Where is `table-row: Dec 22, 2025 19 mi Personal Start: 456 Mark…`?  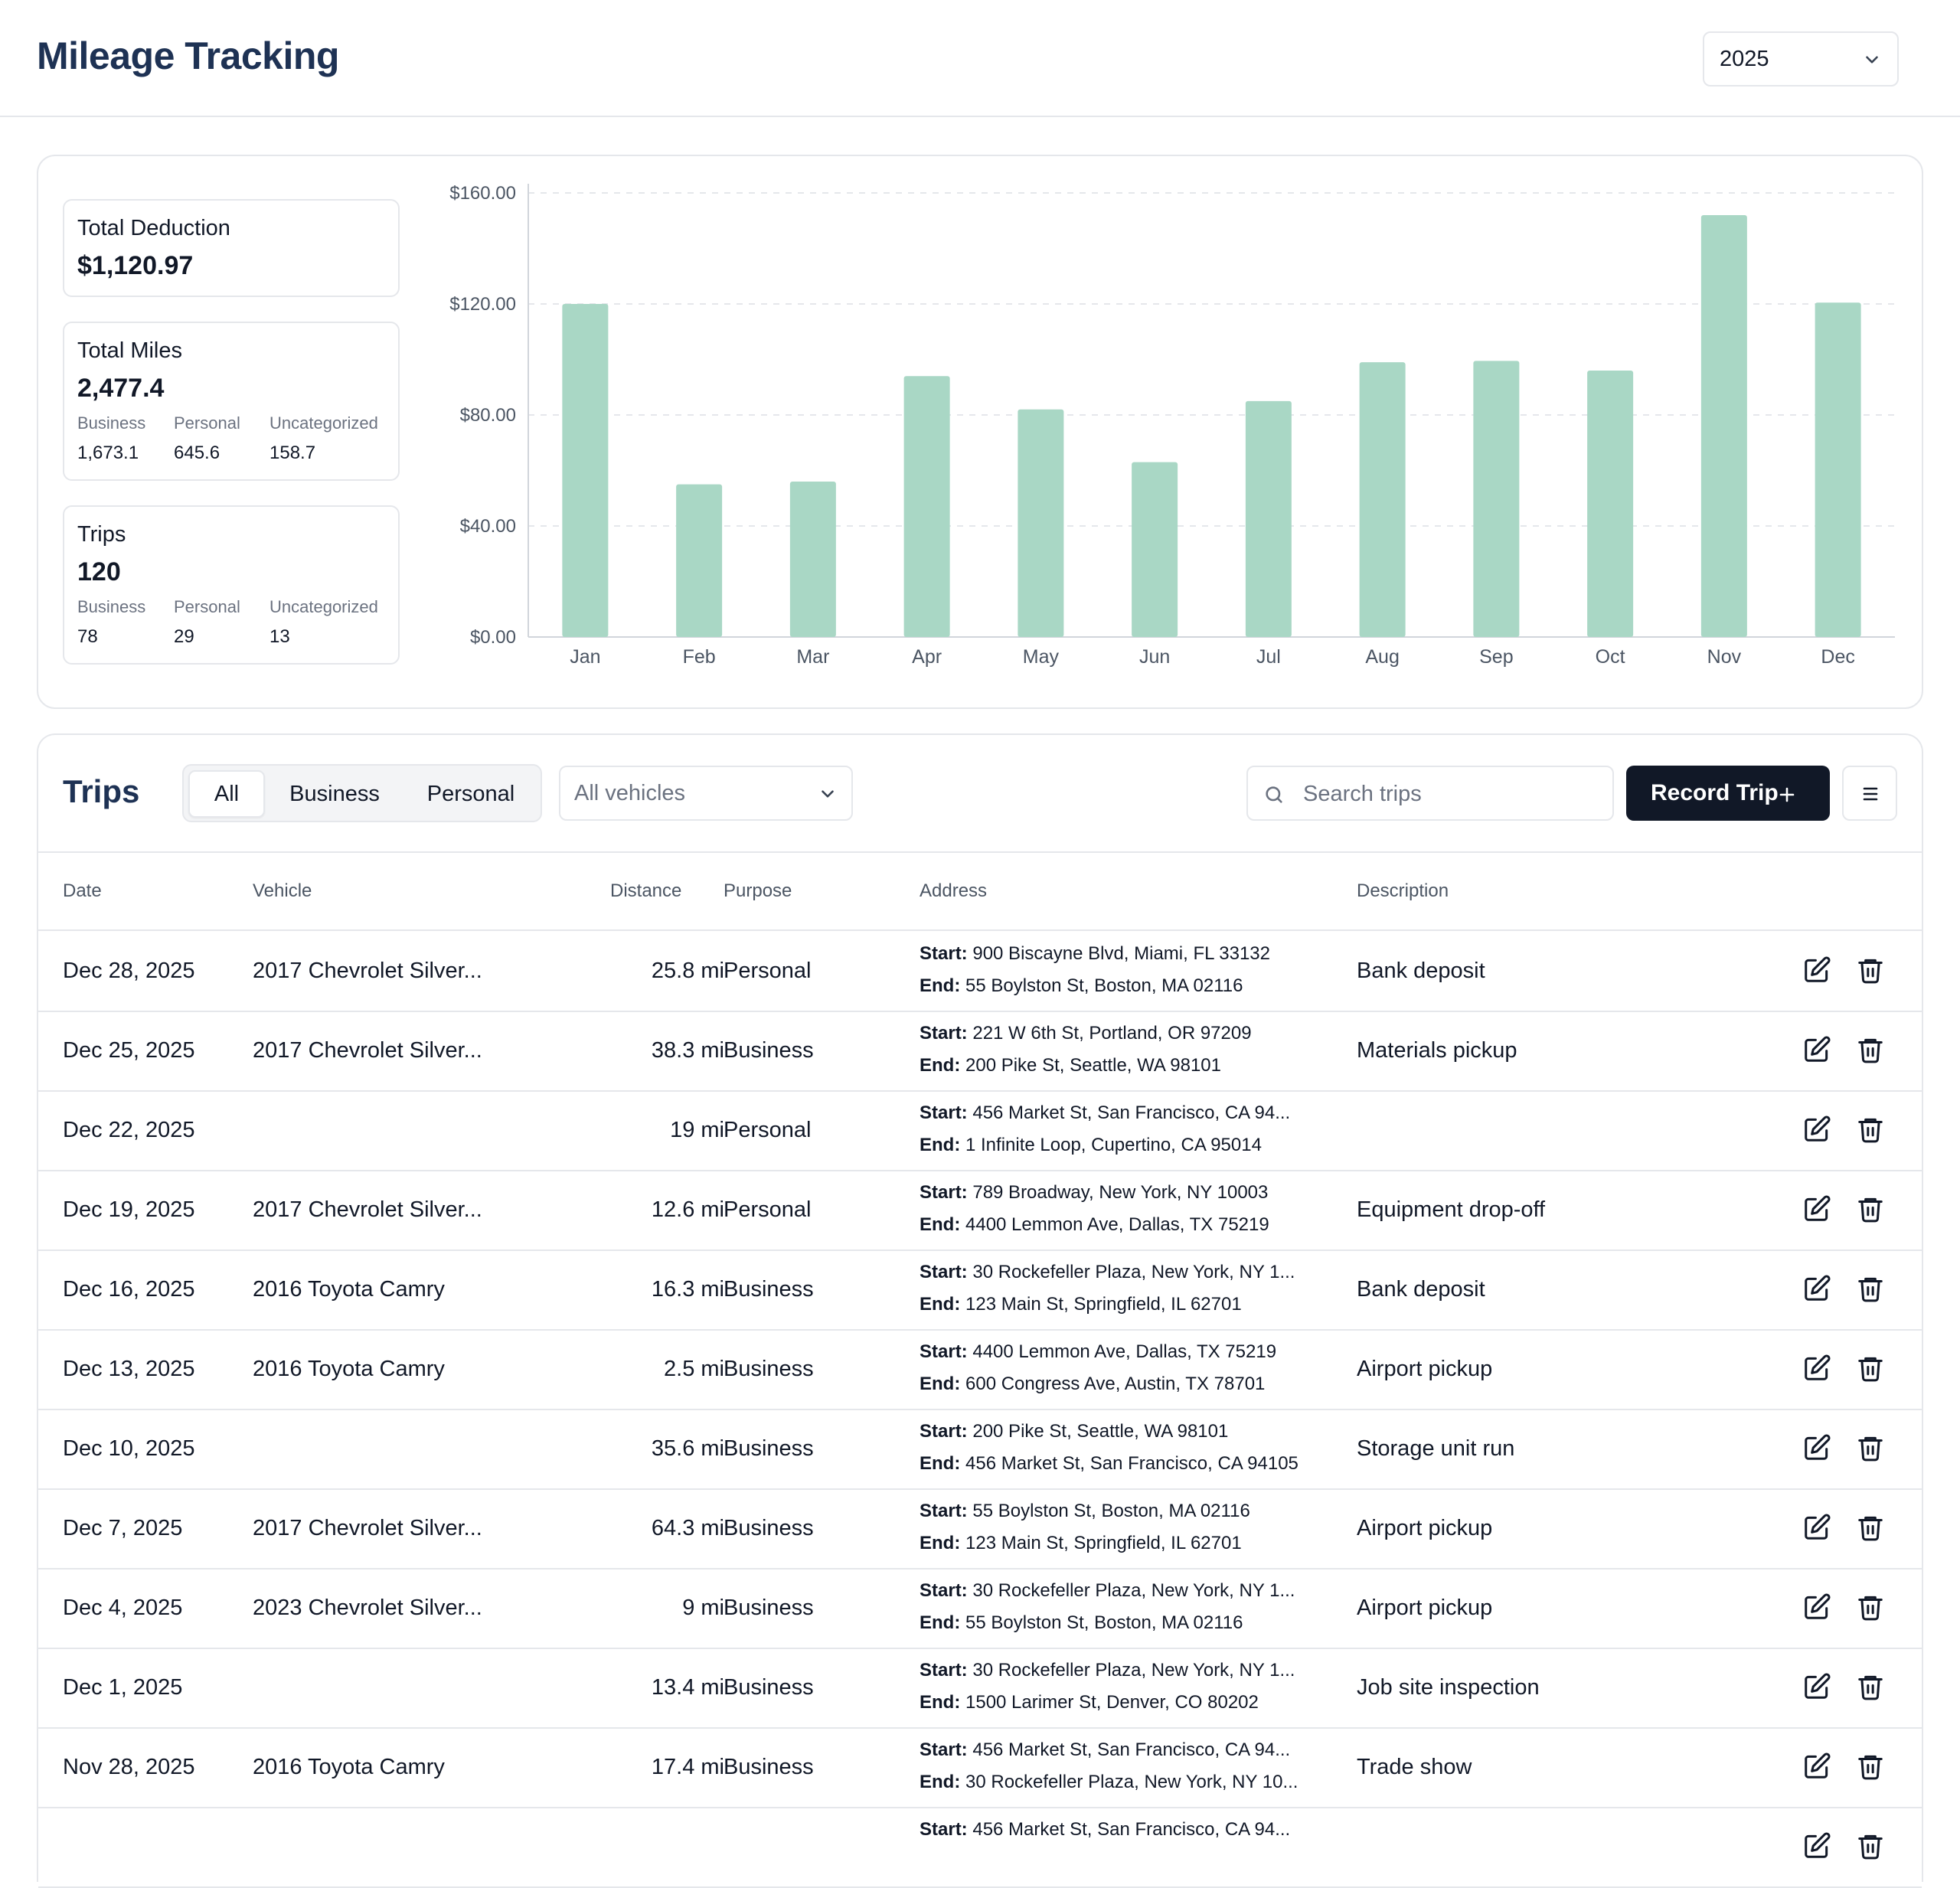
table-row: Dec 22, 2025 19 mi Personal Start: 456 Mark… is located at coordinates (980, 1131).